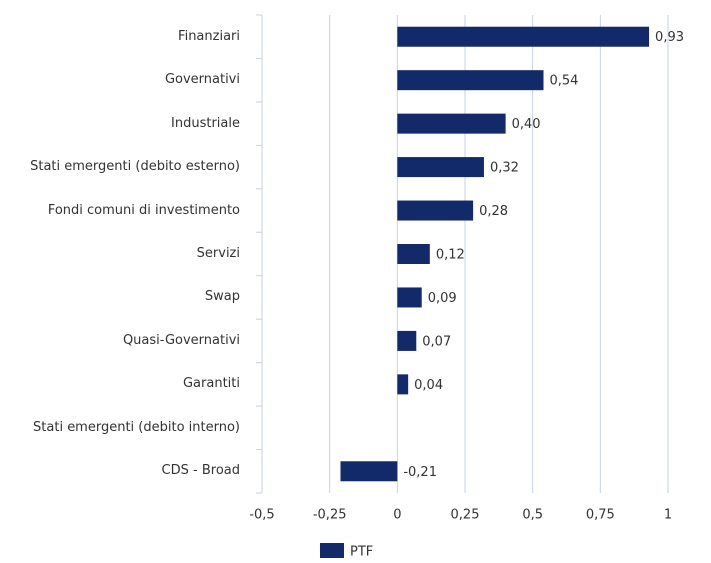 This screenshot has height=563, width=711. Describe the element at coordinates (361, 552) in the screenshot. I see `legend-label: PTF` at that location.